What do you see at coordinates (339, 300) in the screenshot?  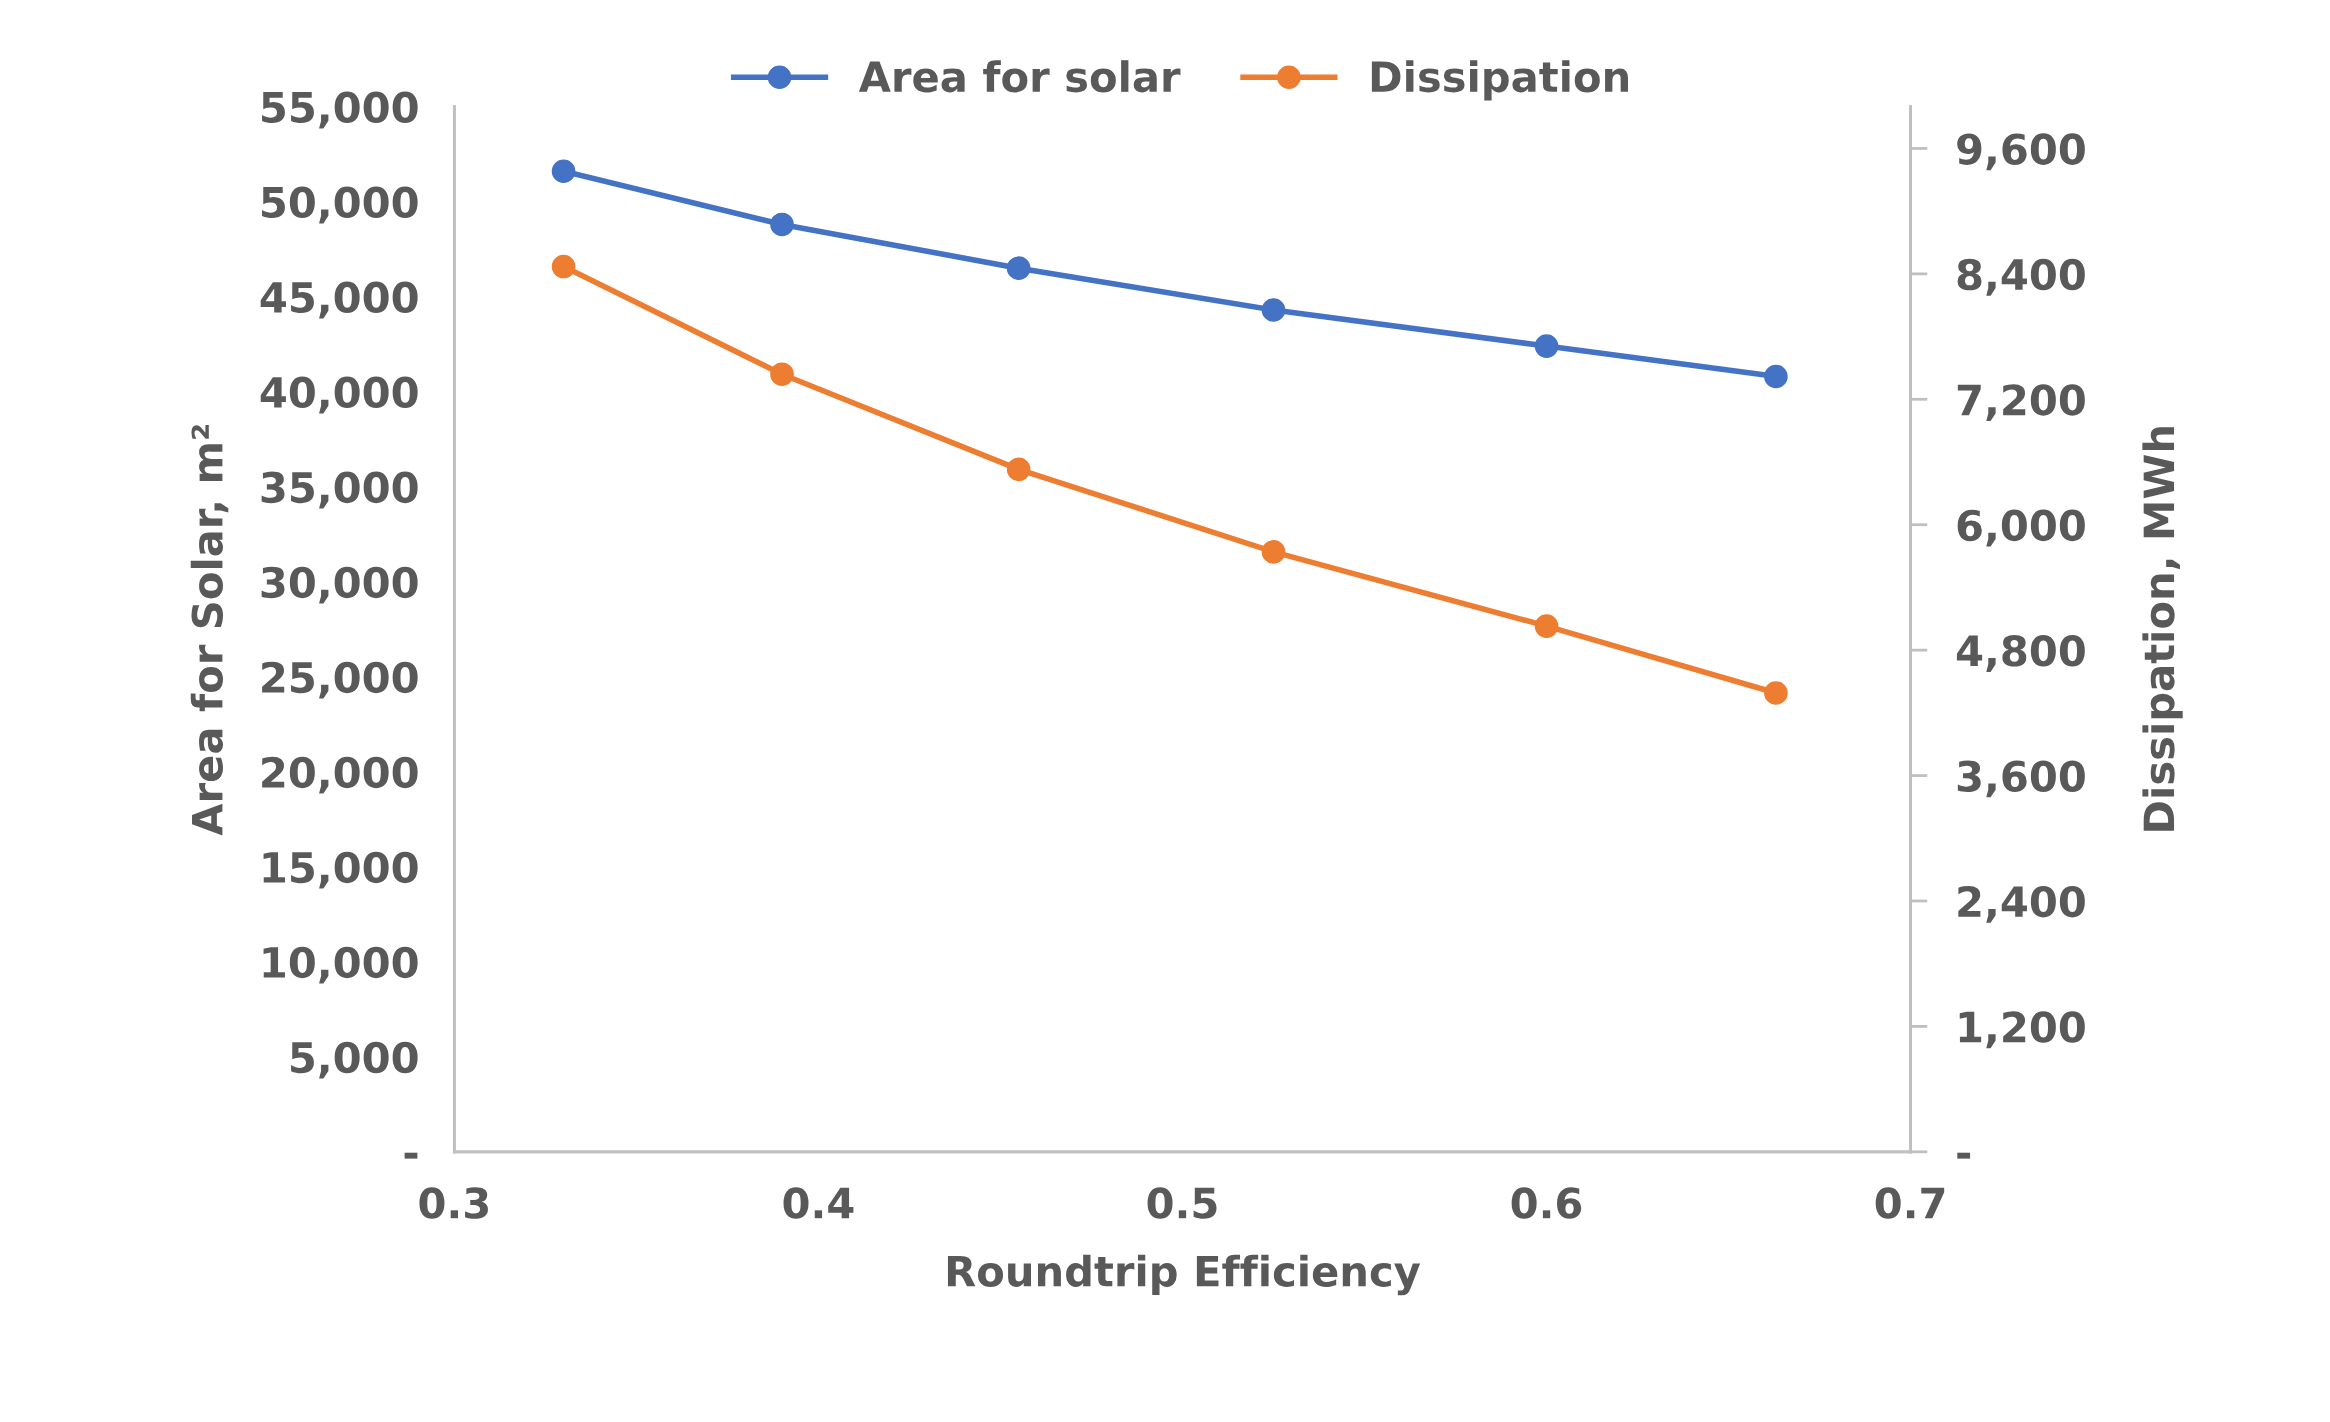 I see `y-tick-label: 45,000` at bounding box center [339, 300].